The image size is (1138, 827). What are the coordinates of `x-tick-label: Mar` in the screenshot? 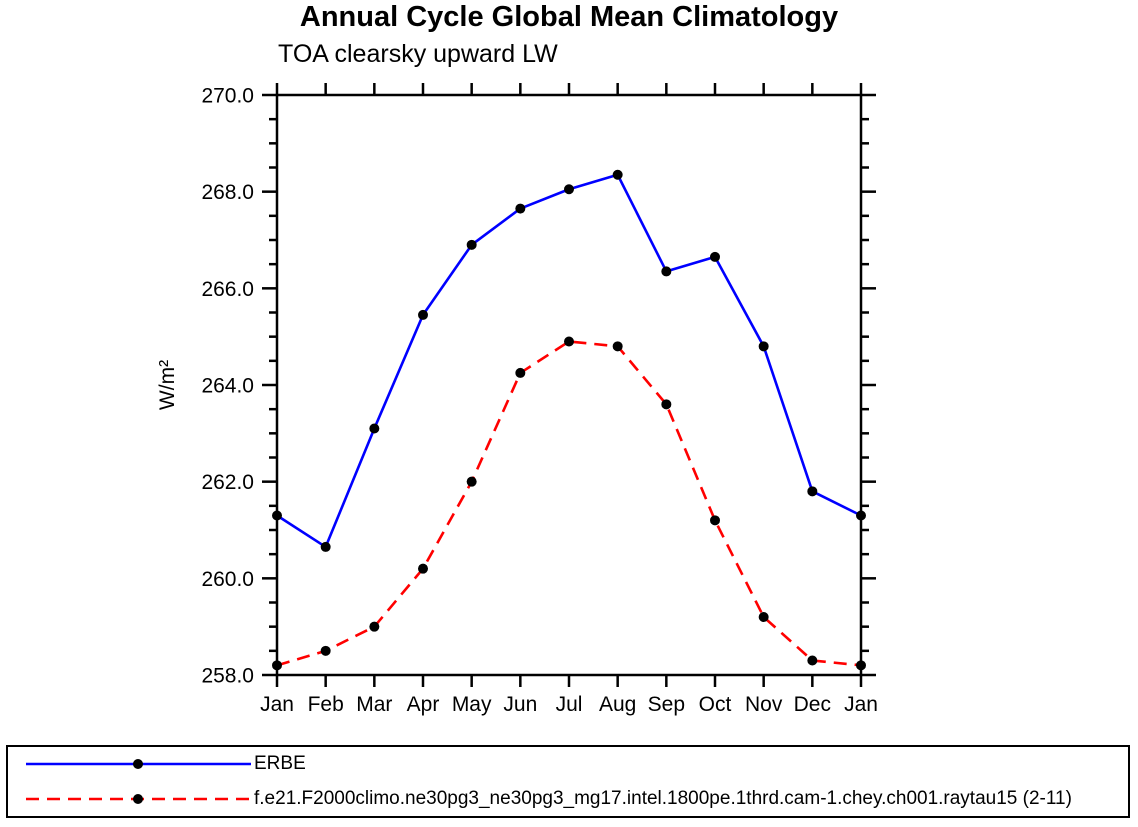 It's located at (374, 704).